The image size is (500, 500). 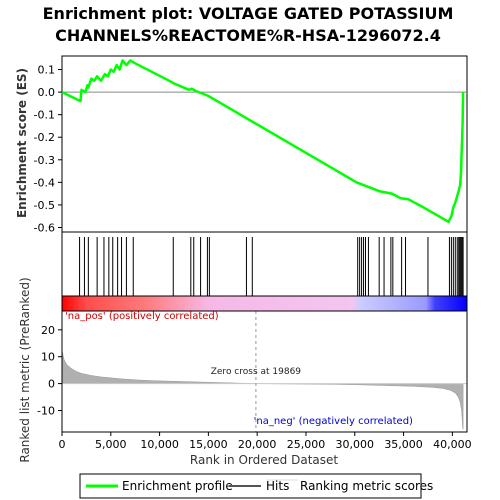 What do you see at coordinates (51, 384) in the screenshot?
I see `rank-y-tick-label: 0` at bounding box center [51, 384].